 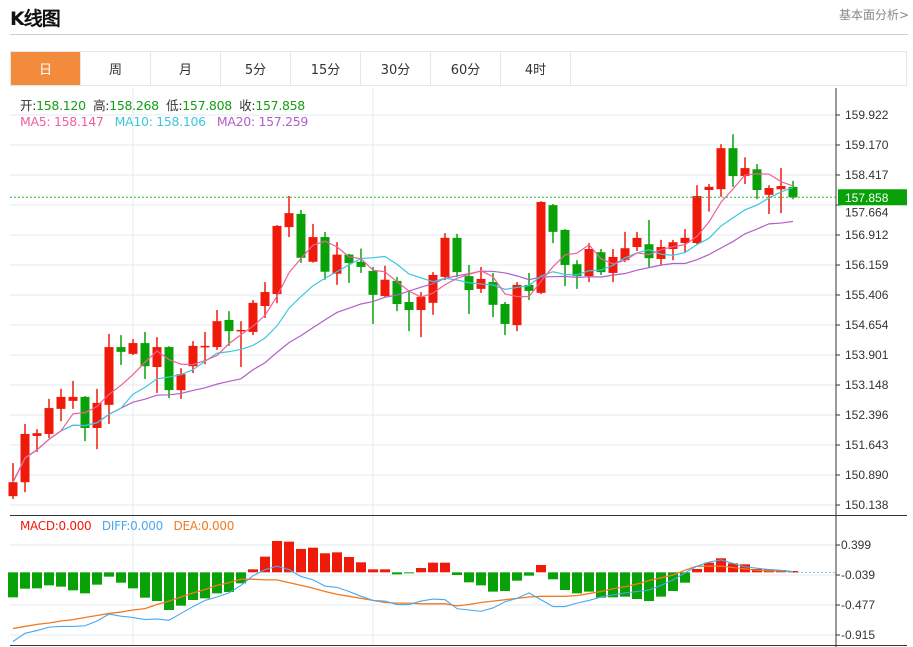 I want to click on high-value: 158.268, so click(x=134, y=105).